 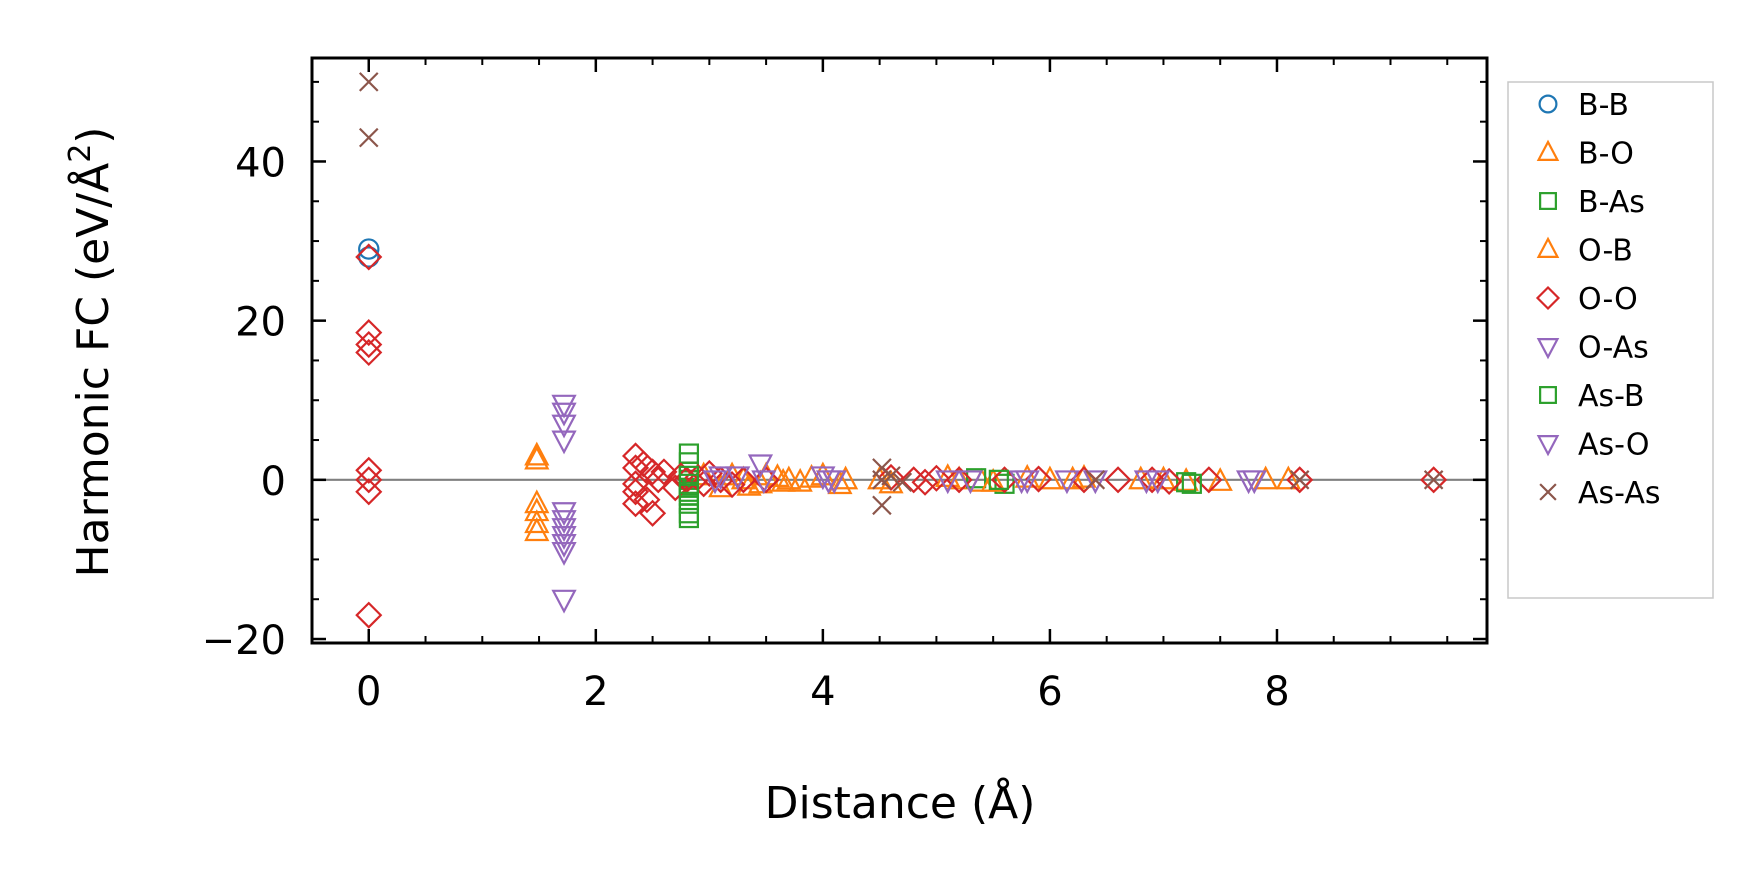 What do you see at coordinates (1613, 348) in the screenshot?
I see `legend-label-o-as: O-As` at bounding box center [1613, 348].